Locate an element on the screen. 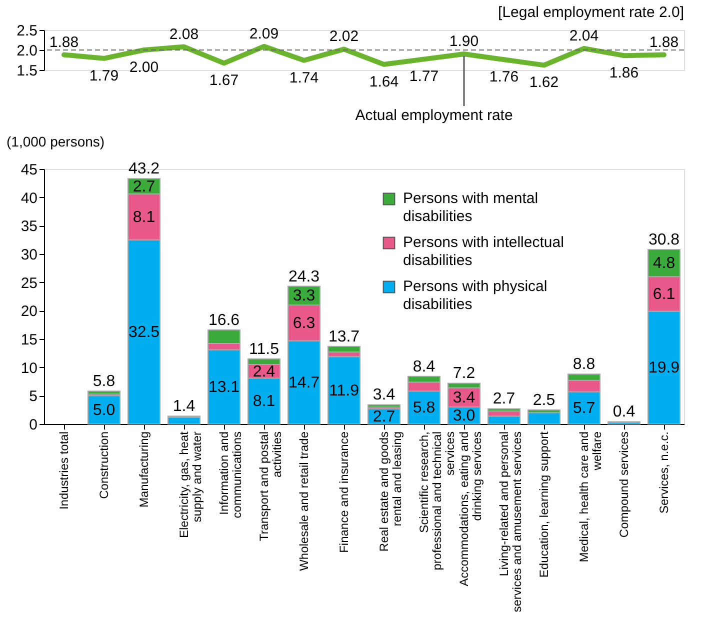 This screenshot has width=701, height=628. data-label: 2.04 is located at coordinates (584, 35).